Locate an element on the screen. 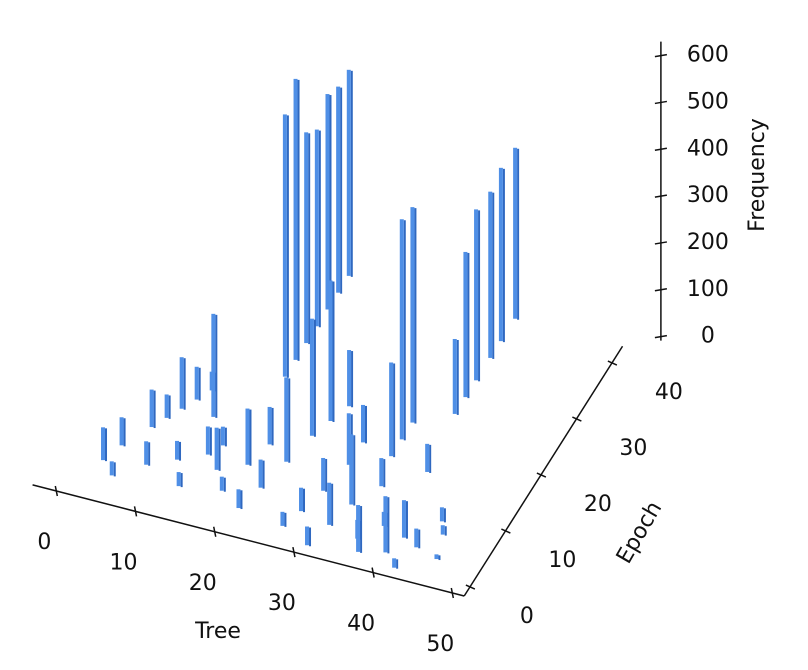 The width and height of the screenshot is (808, 670). y-tick-label: 20 is located at coordinates (598, 504).